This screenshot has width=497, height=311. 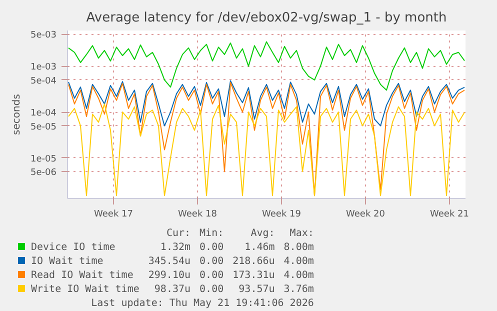 I want to click on legend-label: IO Wait time, so click(x=67, y=262).